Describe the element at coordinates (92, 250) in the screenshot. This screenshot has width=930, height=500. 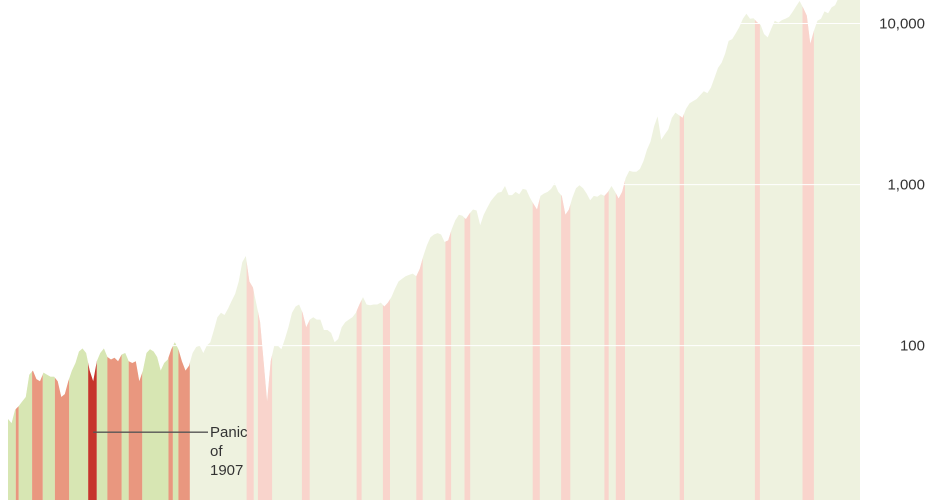
I see `panic-1907-band` at that location.